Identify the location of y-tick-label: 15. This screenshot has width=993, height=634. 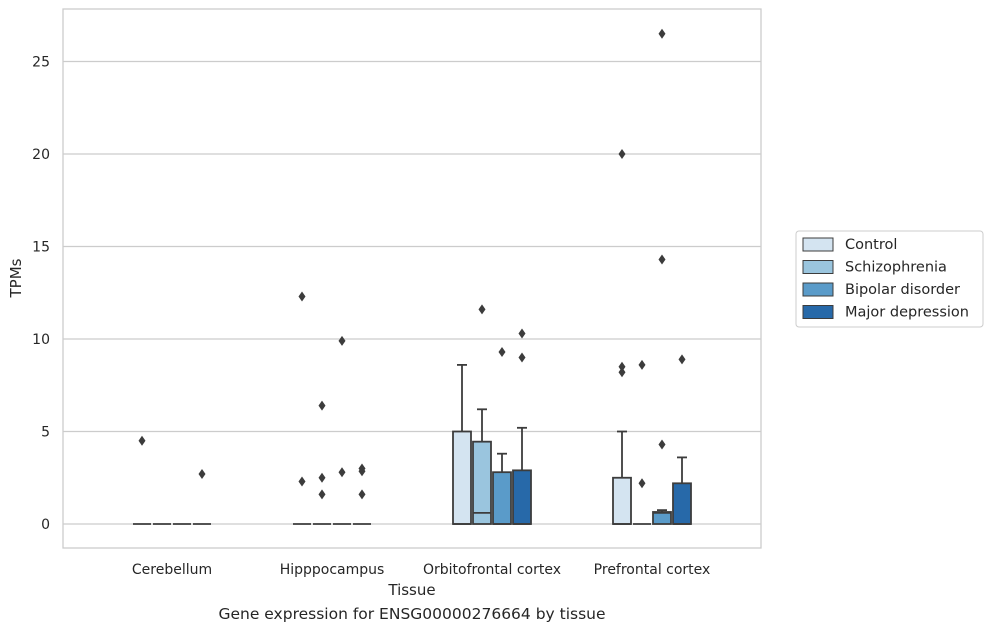
(41, 248).